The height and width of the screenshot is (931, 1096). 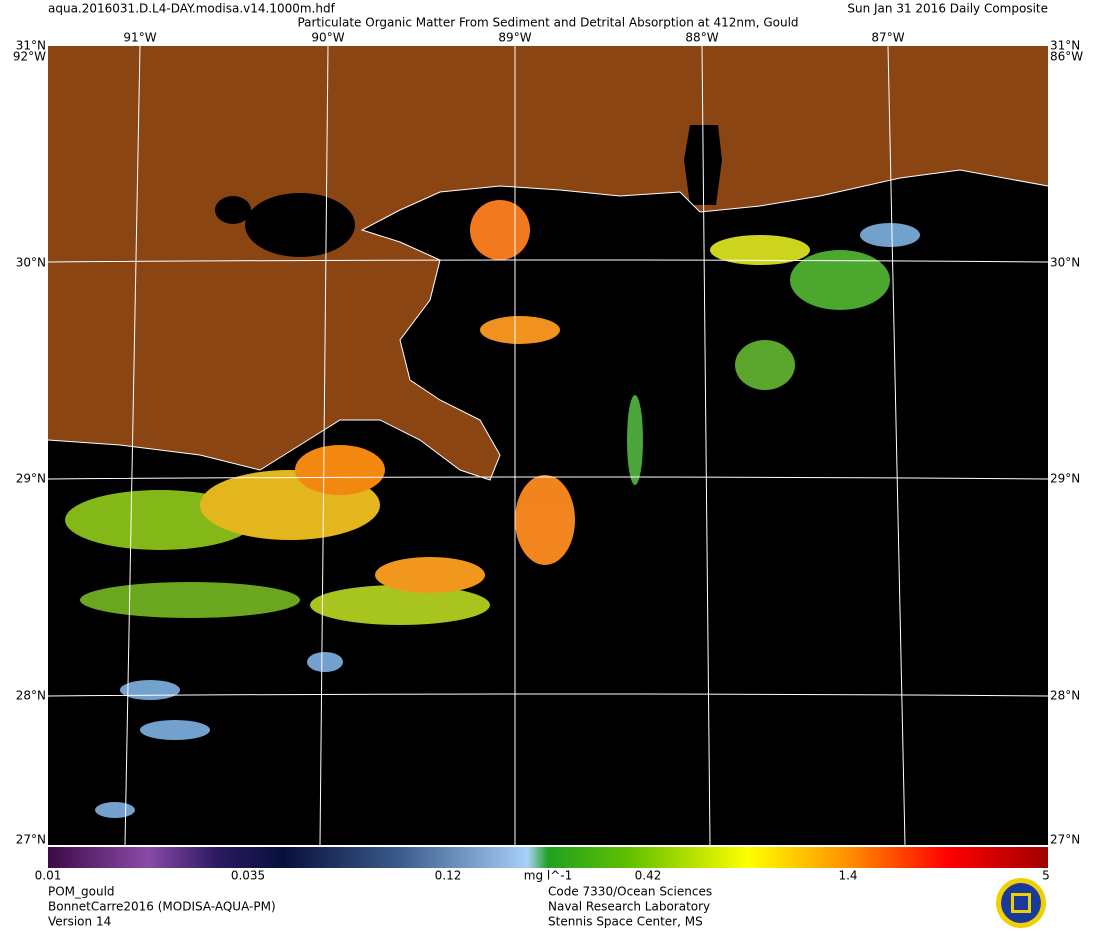 What do you see at coordinates (514, 38) in the screenshot?
I see `lon-label: 89°W` at bounding box center [514, 38].